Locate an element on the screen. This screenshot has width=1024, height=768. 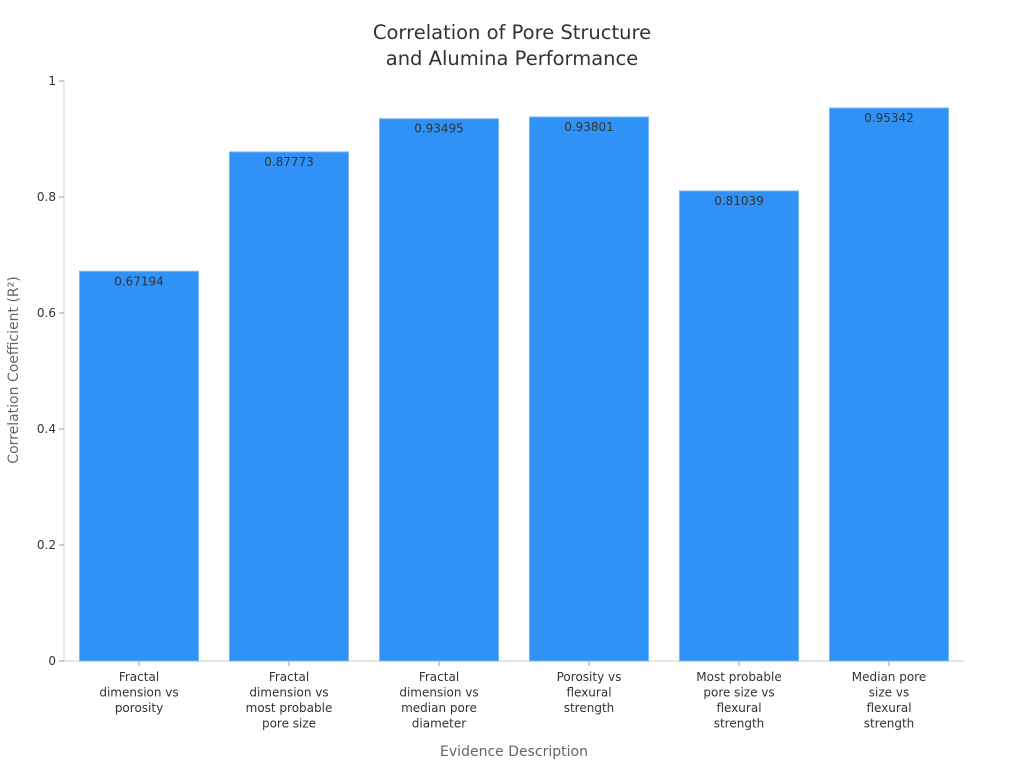
bar-value-label: 0.95342 is located at coordinates (889, 118).